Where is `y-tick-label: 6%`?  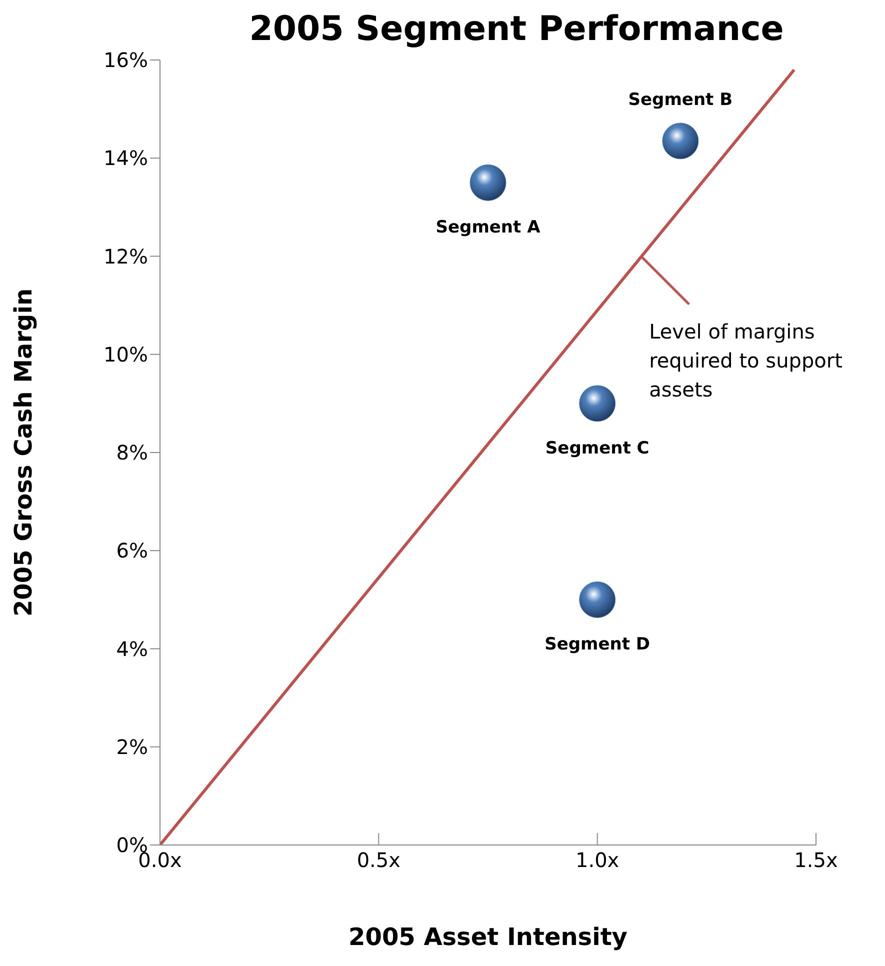 y-tick-label: 6% is located at coordinates (132, 550).